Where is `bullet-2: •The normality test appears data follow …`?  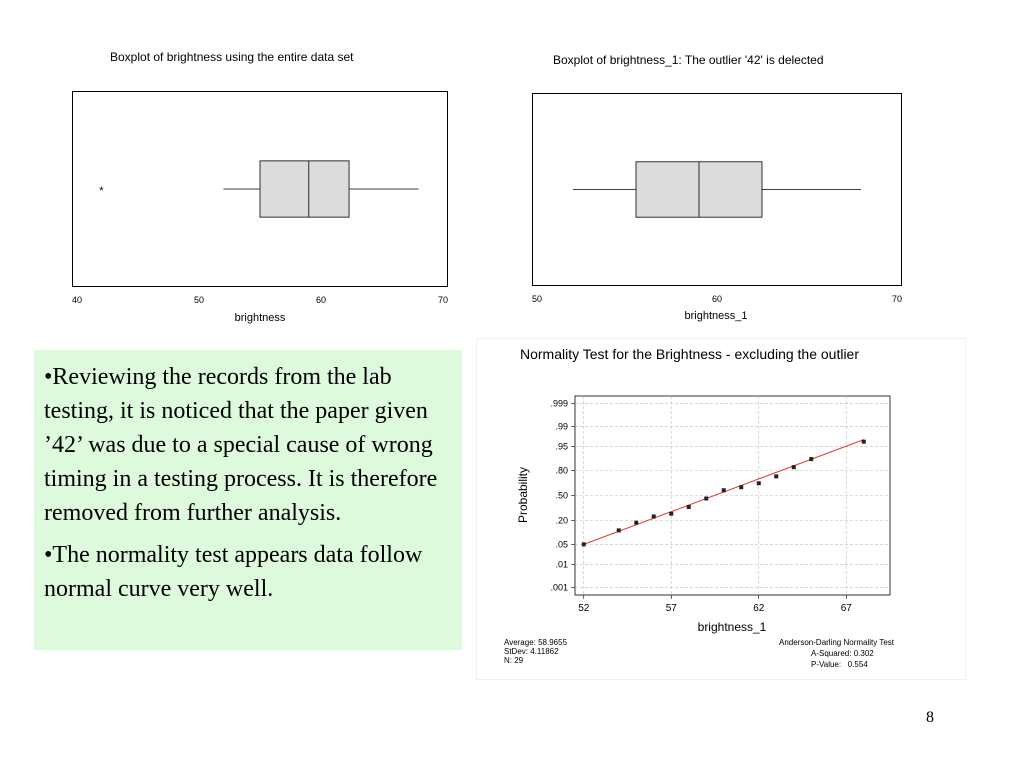 bullet-2: •The normality test appears data follow … is located at coordinates (233, 572).